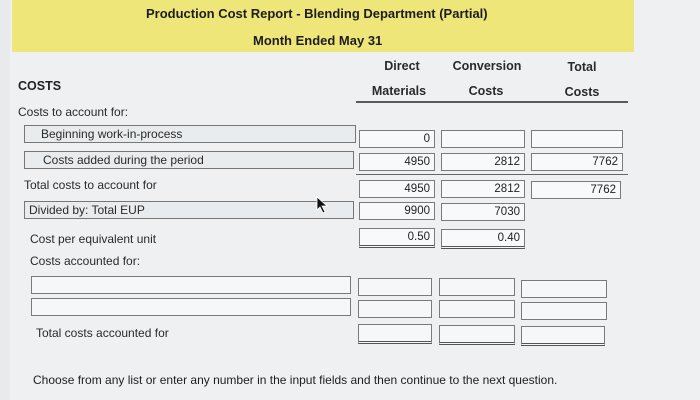 Image resolution: width=700 pixels, height=400 pixels. I want to click on cost-per-eu-cc-input: 0.40, so click(483, 239).